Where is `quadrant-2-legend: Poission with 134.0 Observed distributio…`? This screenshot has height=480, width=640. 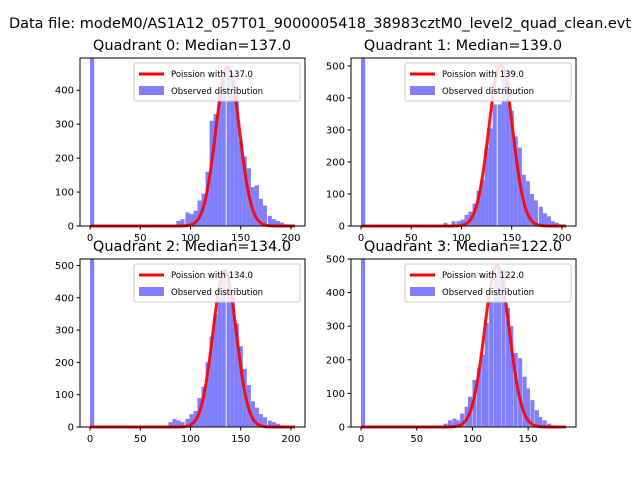 quadrant-2-legend: Poission with 134.0 Observed distributio… is located at coordinates (217, 283).